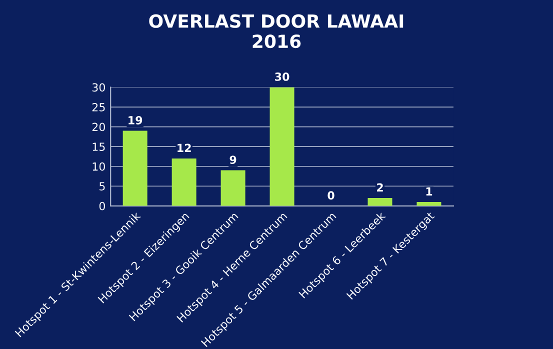 The height and width of the screenshot is (349, 553). I want to click on data-label: 1, so click(429, 191).